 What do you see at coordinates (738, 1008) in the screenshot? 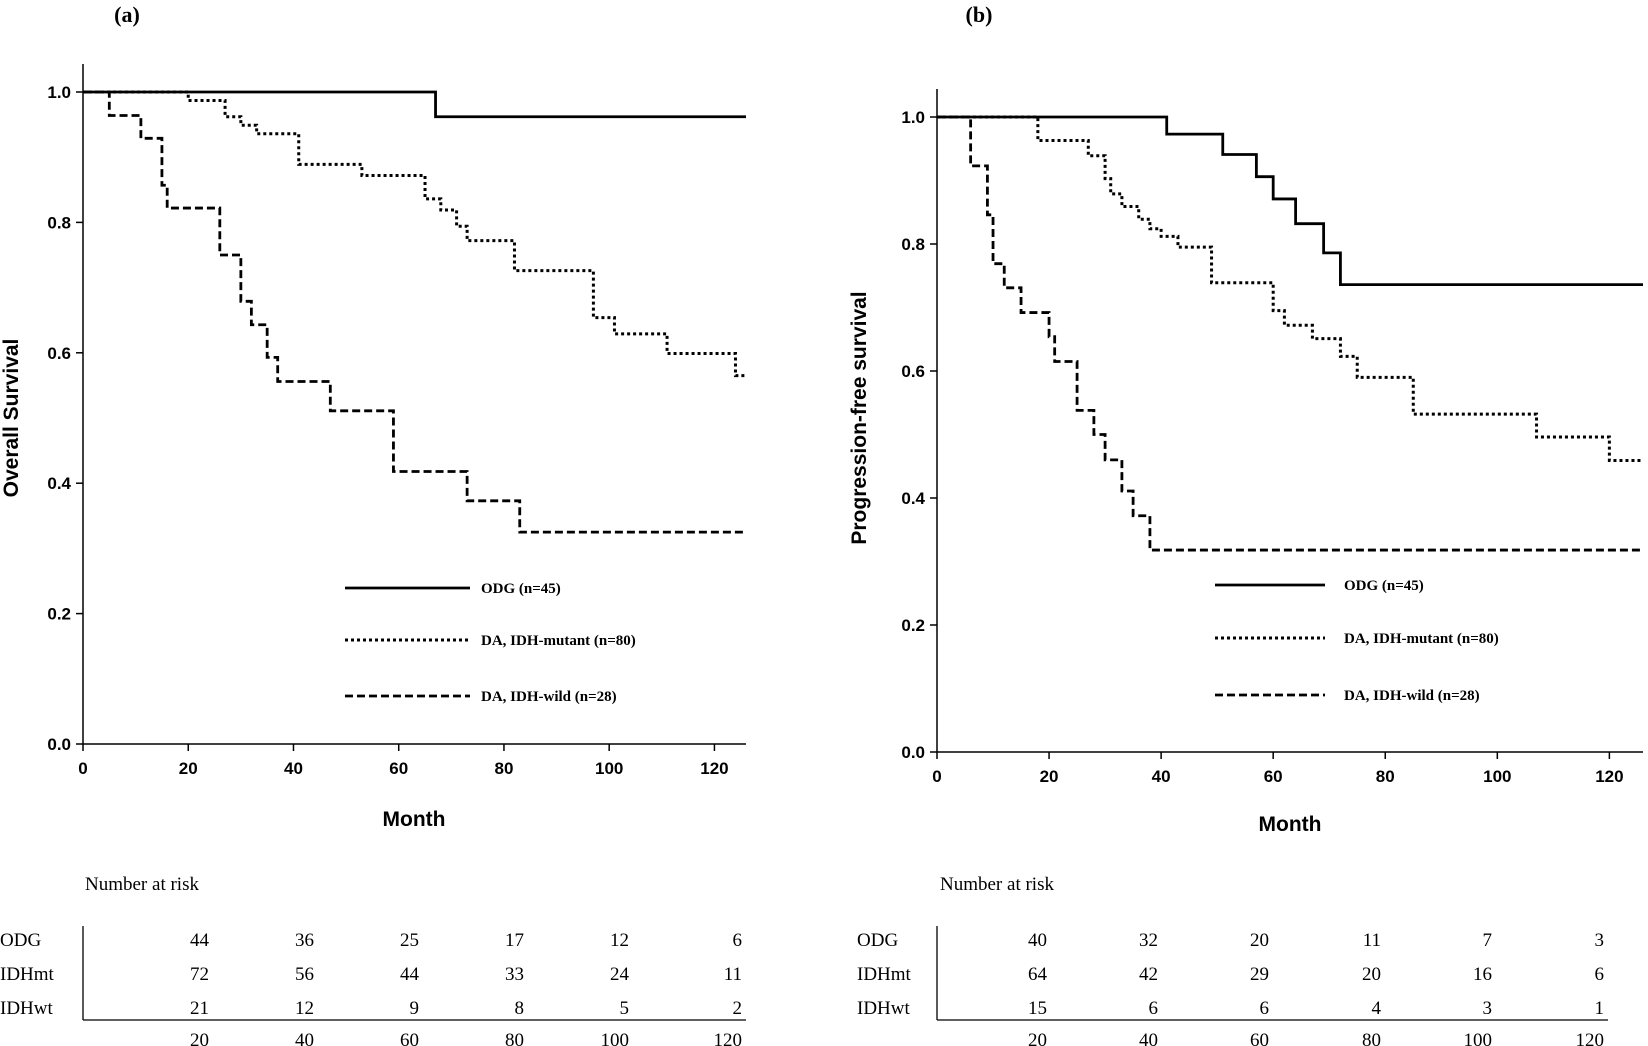
I see `risk-cell: 2` at bounding box center [738, 1008].